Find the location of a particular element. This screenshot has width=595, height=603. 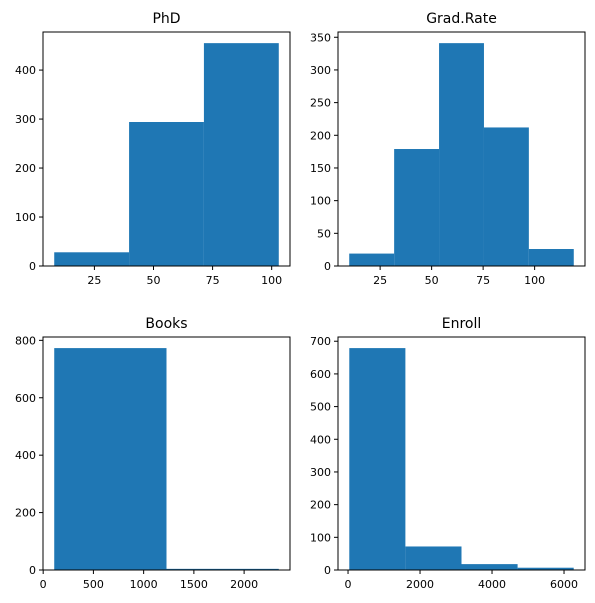

chart-title: Grad.Rate is located at coordinates (461, 19).